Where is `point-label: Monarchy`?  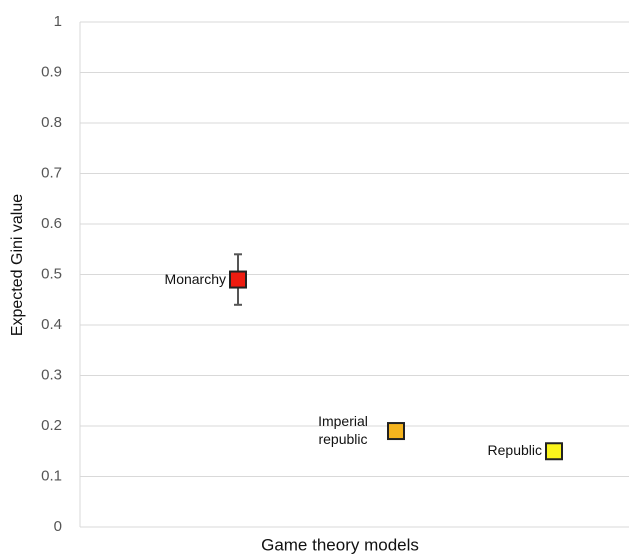 point-label: Monarchy is located at coordinates (195, 278).